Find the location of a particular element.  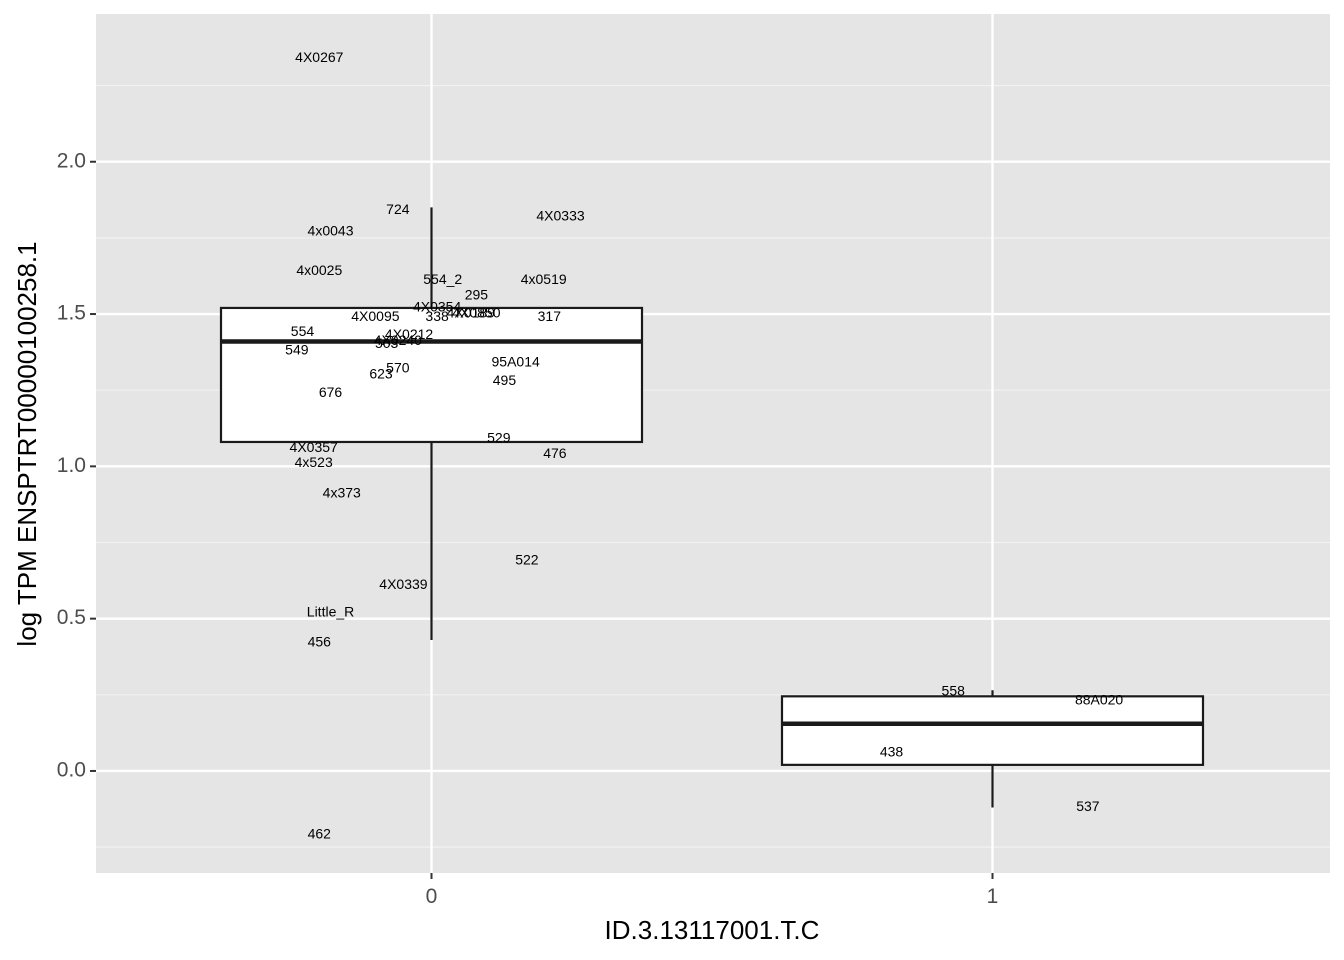

point-label: 537 is located at coordinates (1088, 806).